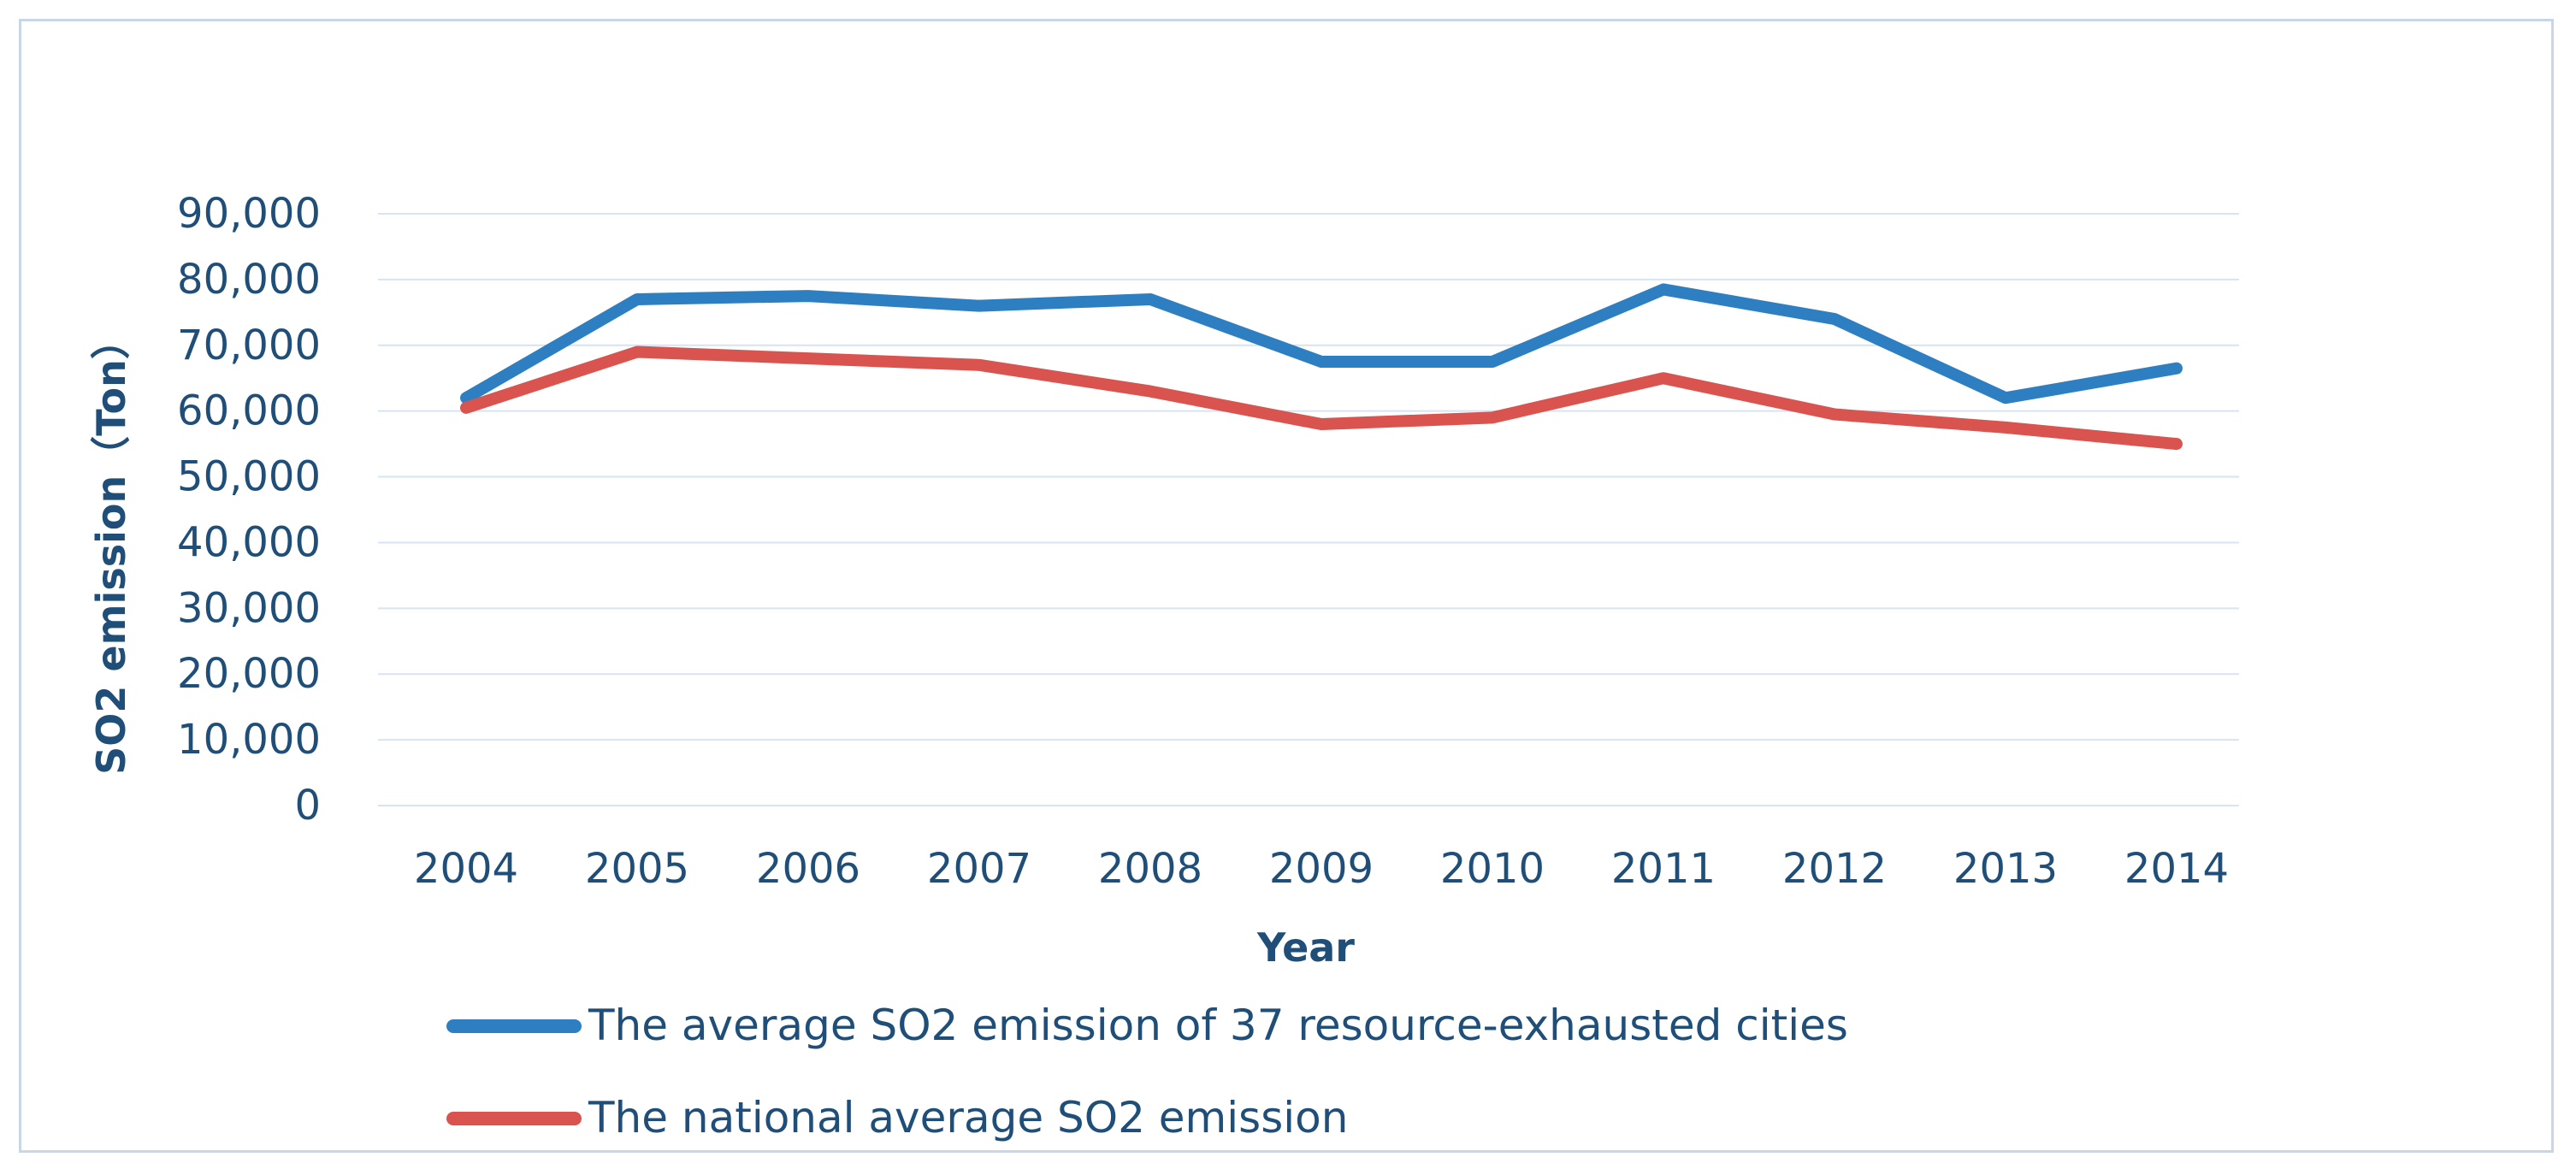 Image resolution: width=2576 pixels, height=1175 pixels. I want to click on y-tick-label: 10,000, so click(249, 740).